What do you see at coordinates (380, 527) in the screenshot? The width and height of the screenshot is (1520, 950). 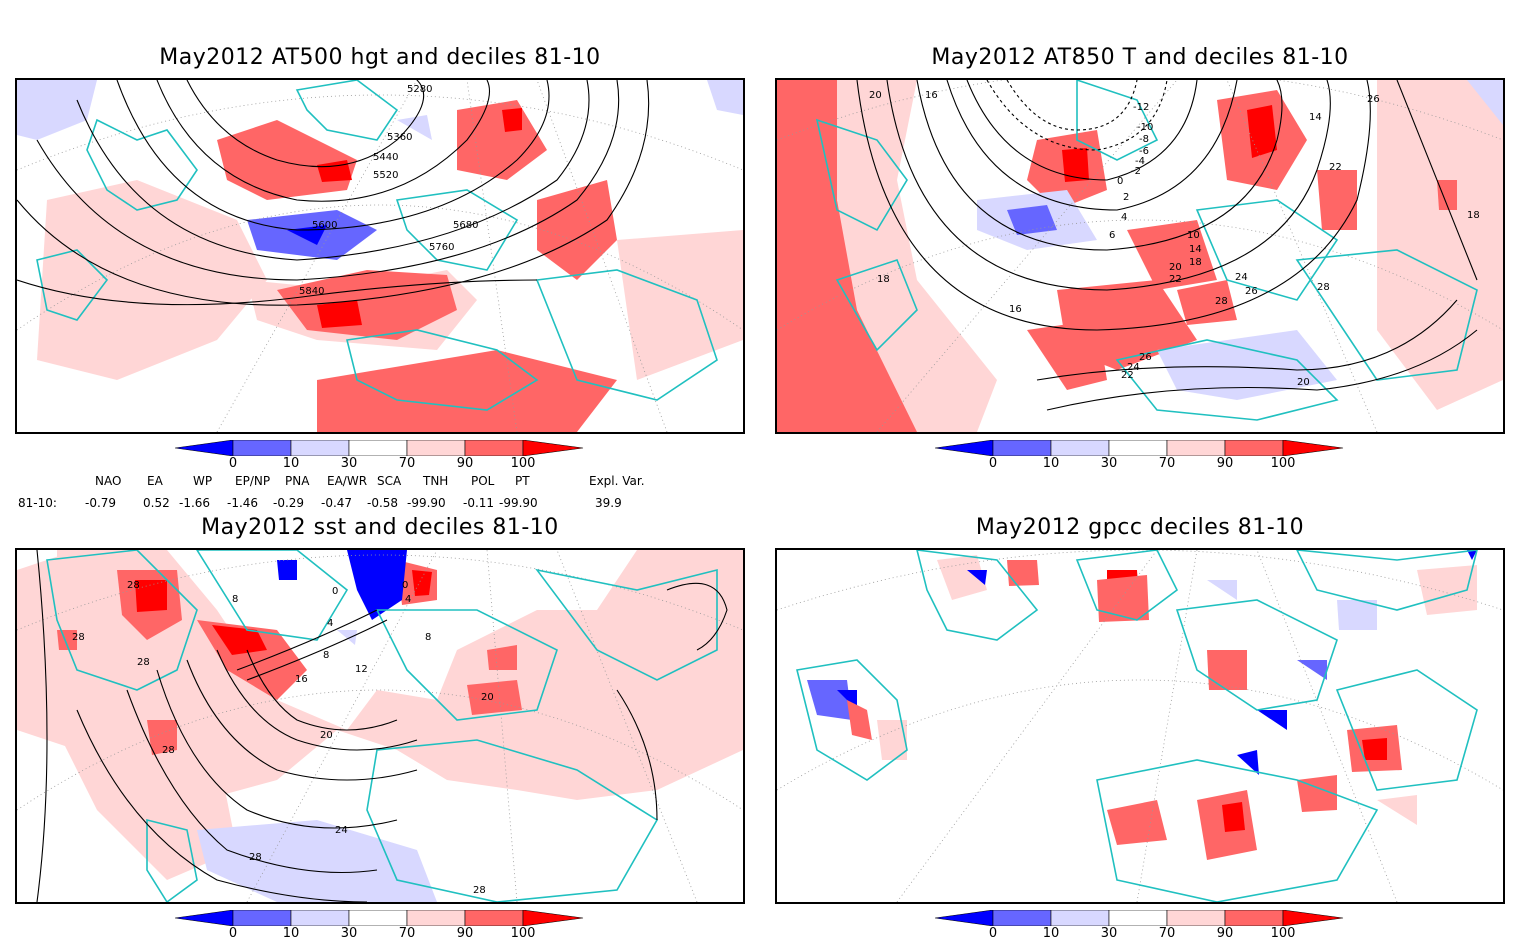 I see `panel-title-sst: May2012 sst and deciles 81-10` at bounding box center [380, 527].